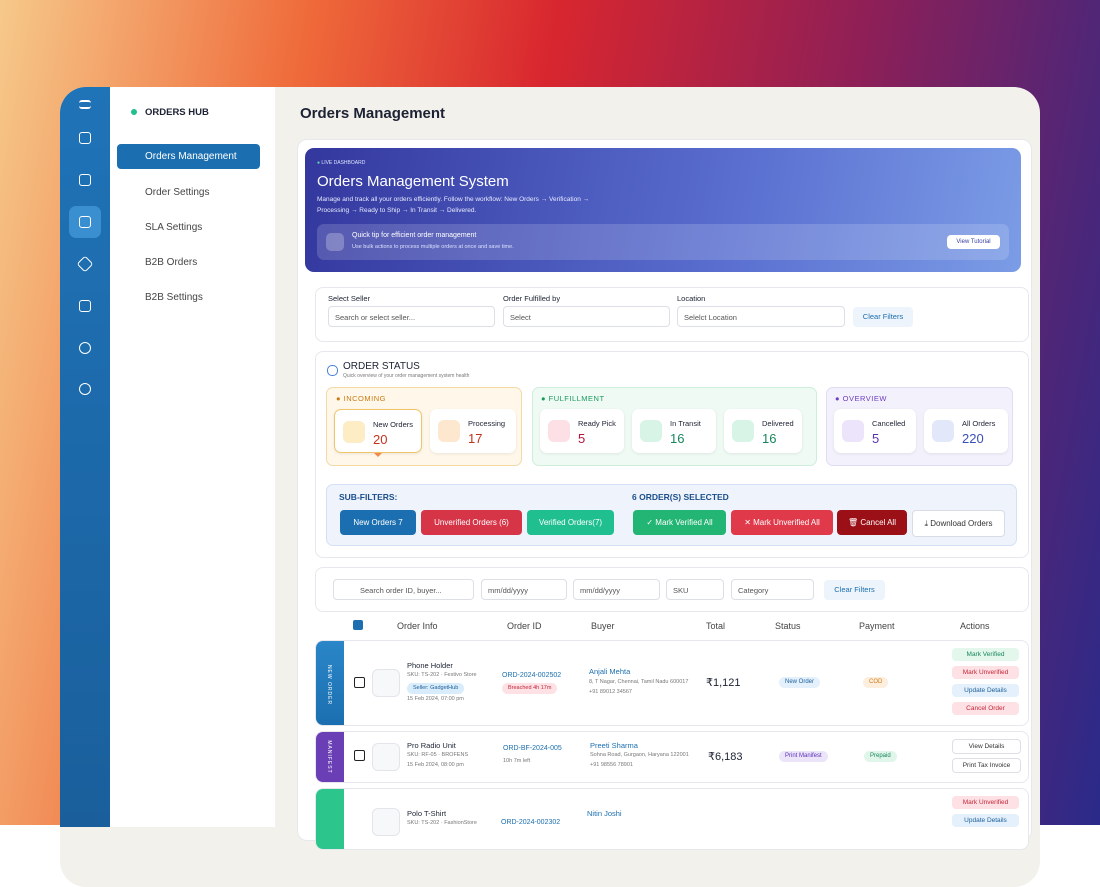  What do you see at coordinates (875, 682) in the screenshot?
I see `payment-pill: COD` at bounding box center [875, 682].